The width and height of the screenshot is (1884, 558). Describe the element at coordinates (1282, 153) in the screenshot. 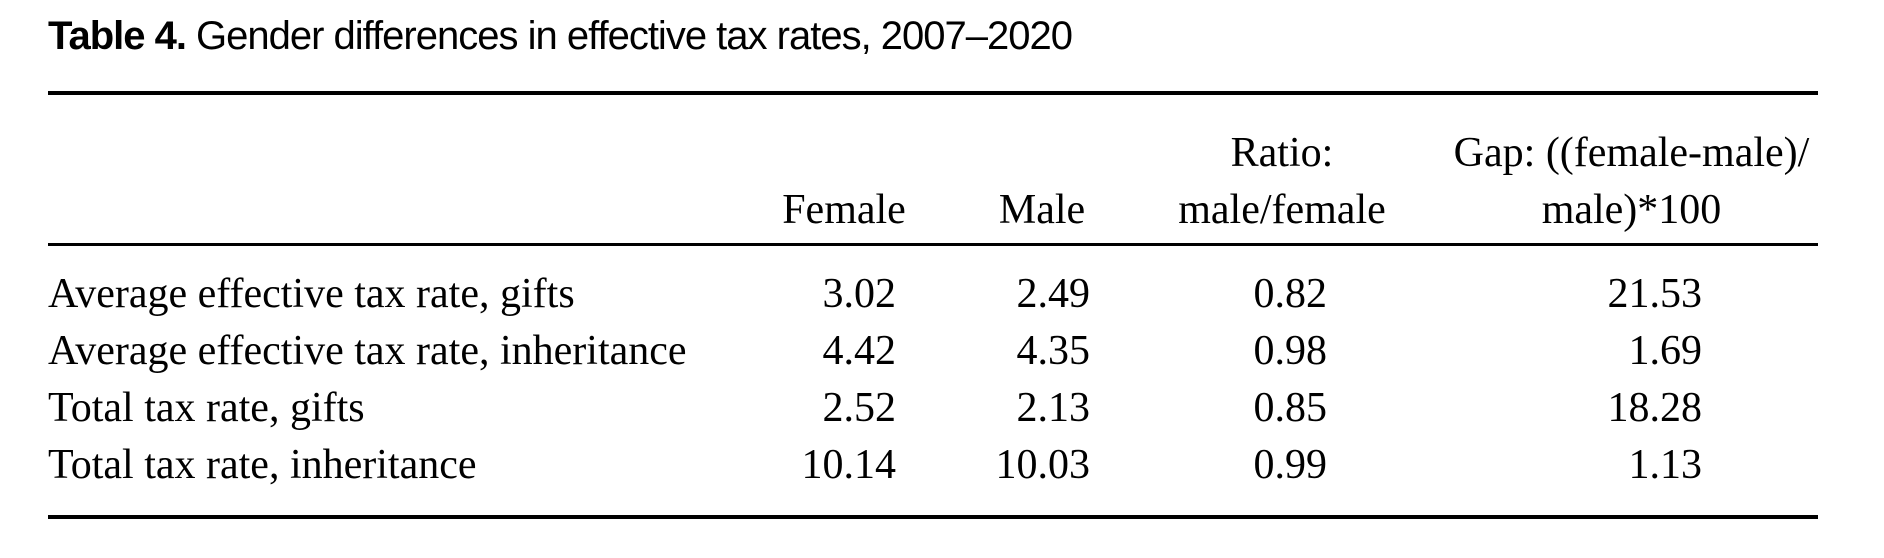

I see `column-header-ratio-line1: Ratio:` at that location.